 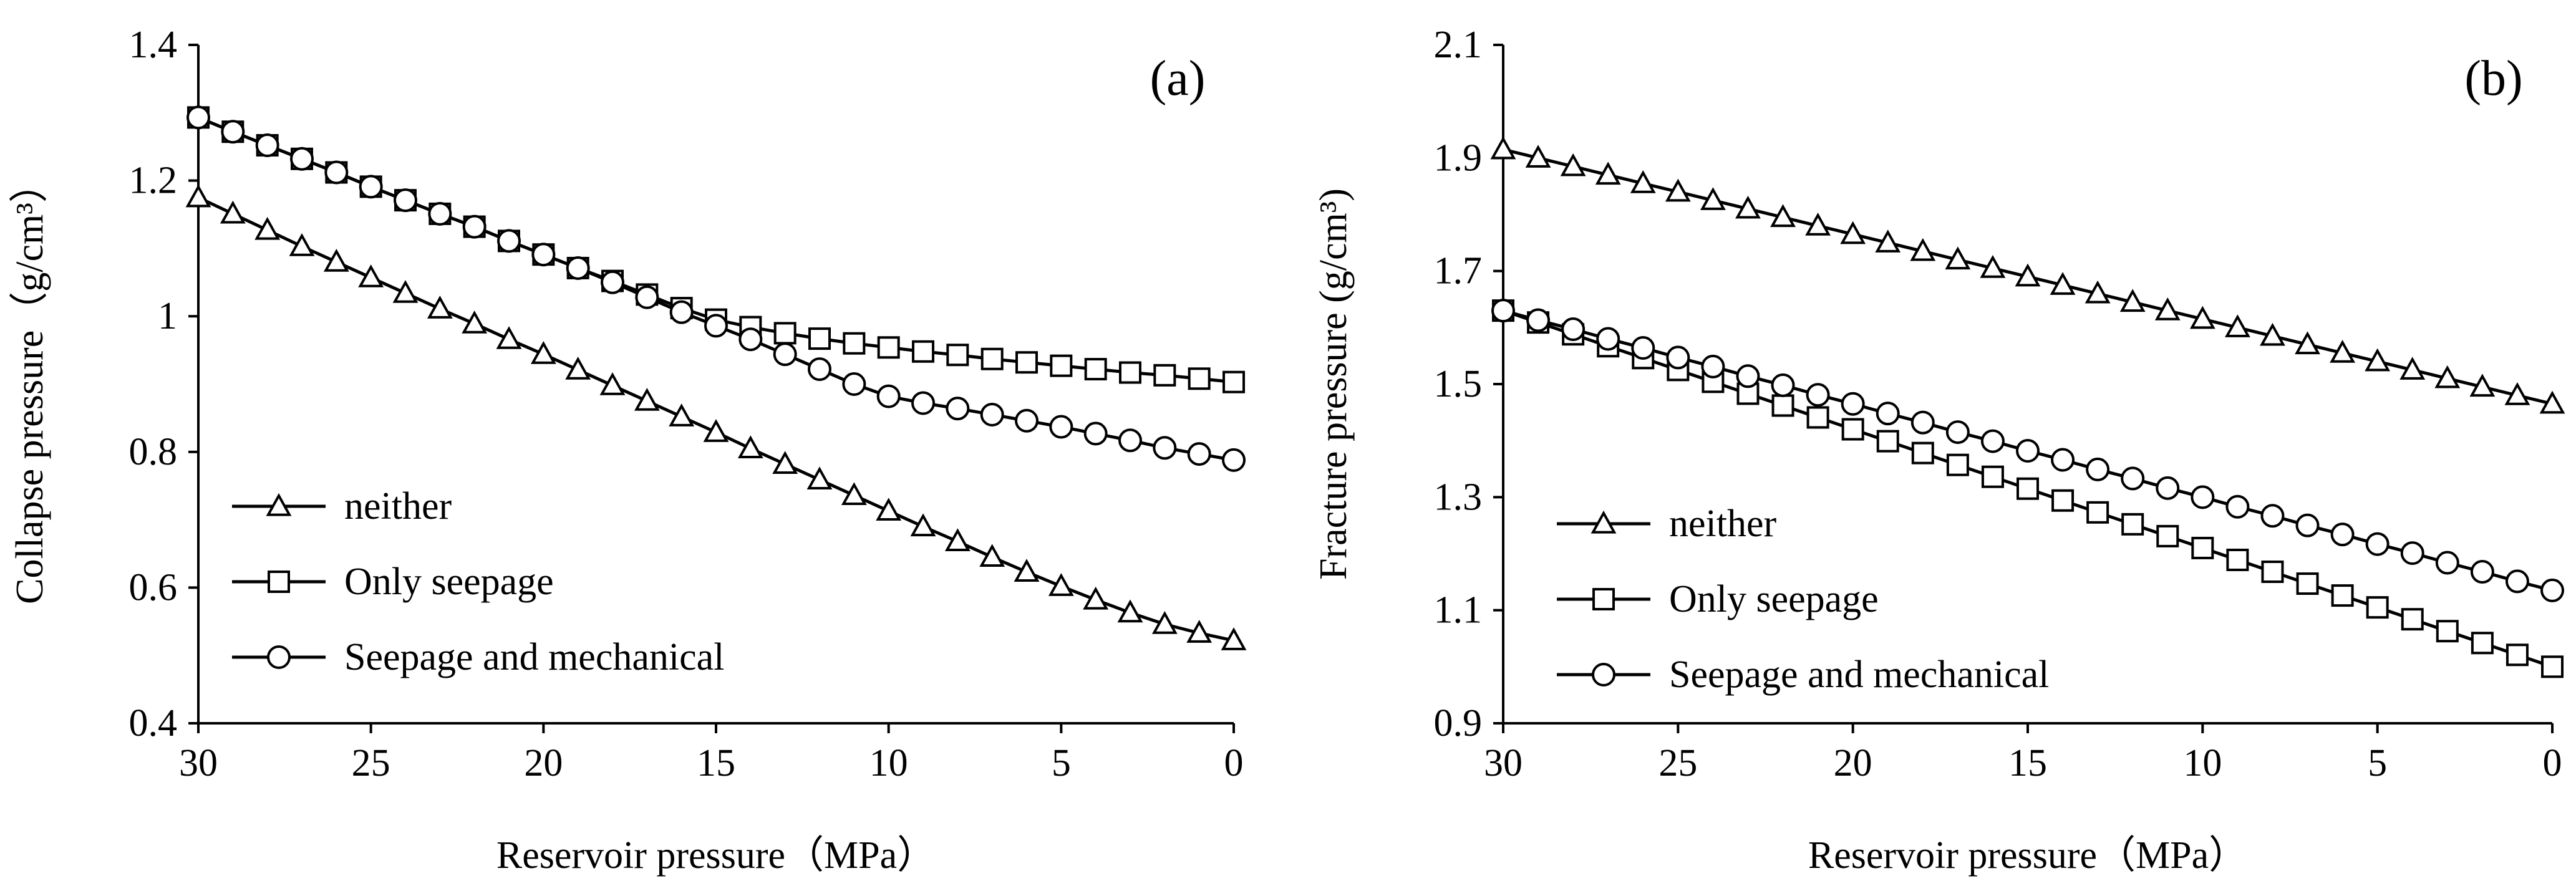 What do you see at coordinates (534, 657) in the screenshot?
I see `legend-label: Seepage and mechanical` at bounding box center [534, 657].